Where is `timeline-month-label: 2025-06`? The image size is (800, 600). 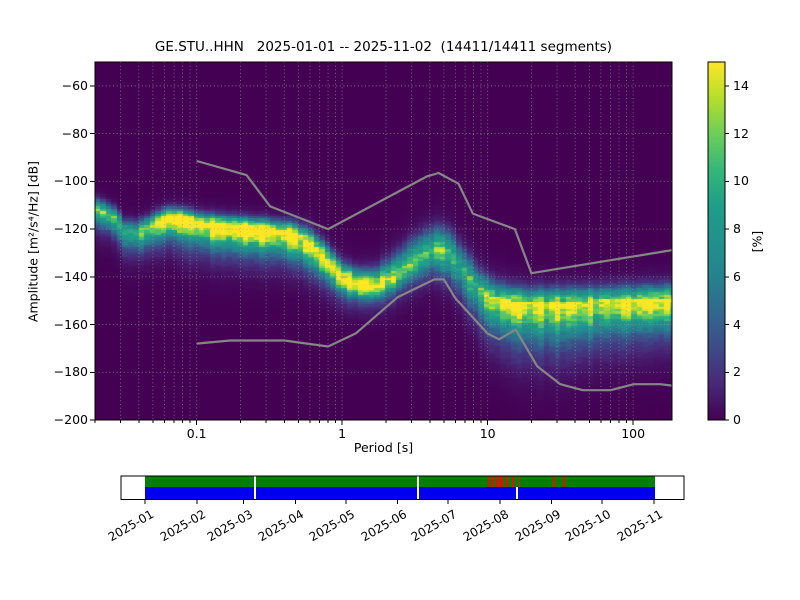
timeline-month-label: 2025-06 is located at coordinates (383, 526).